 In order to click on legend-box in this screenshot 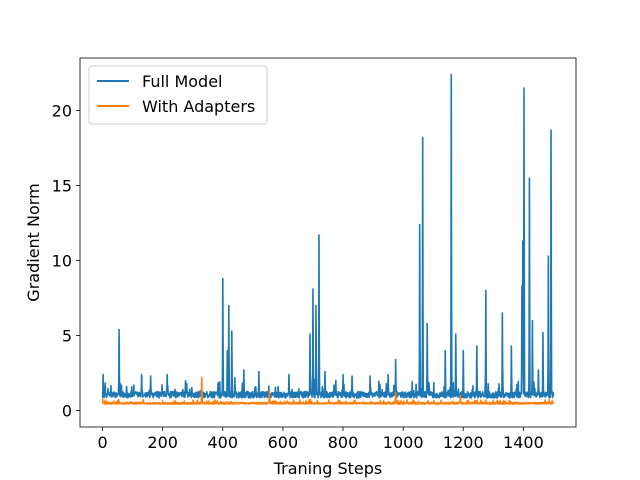, I will do `click(178, 95)`.